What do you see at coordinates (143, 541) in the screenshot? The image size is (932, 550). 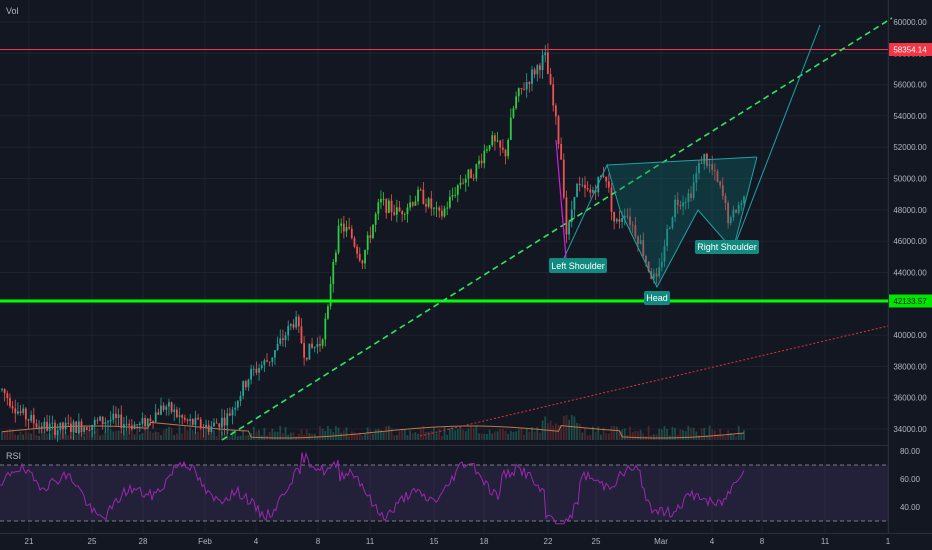 I see `time-tick-label: 28` at bounding box center [143, 541].